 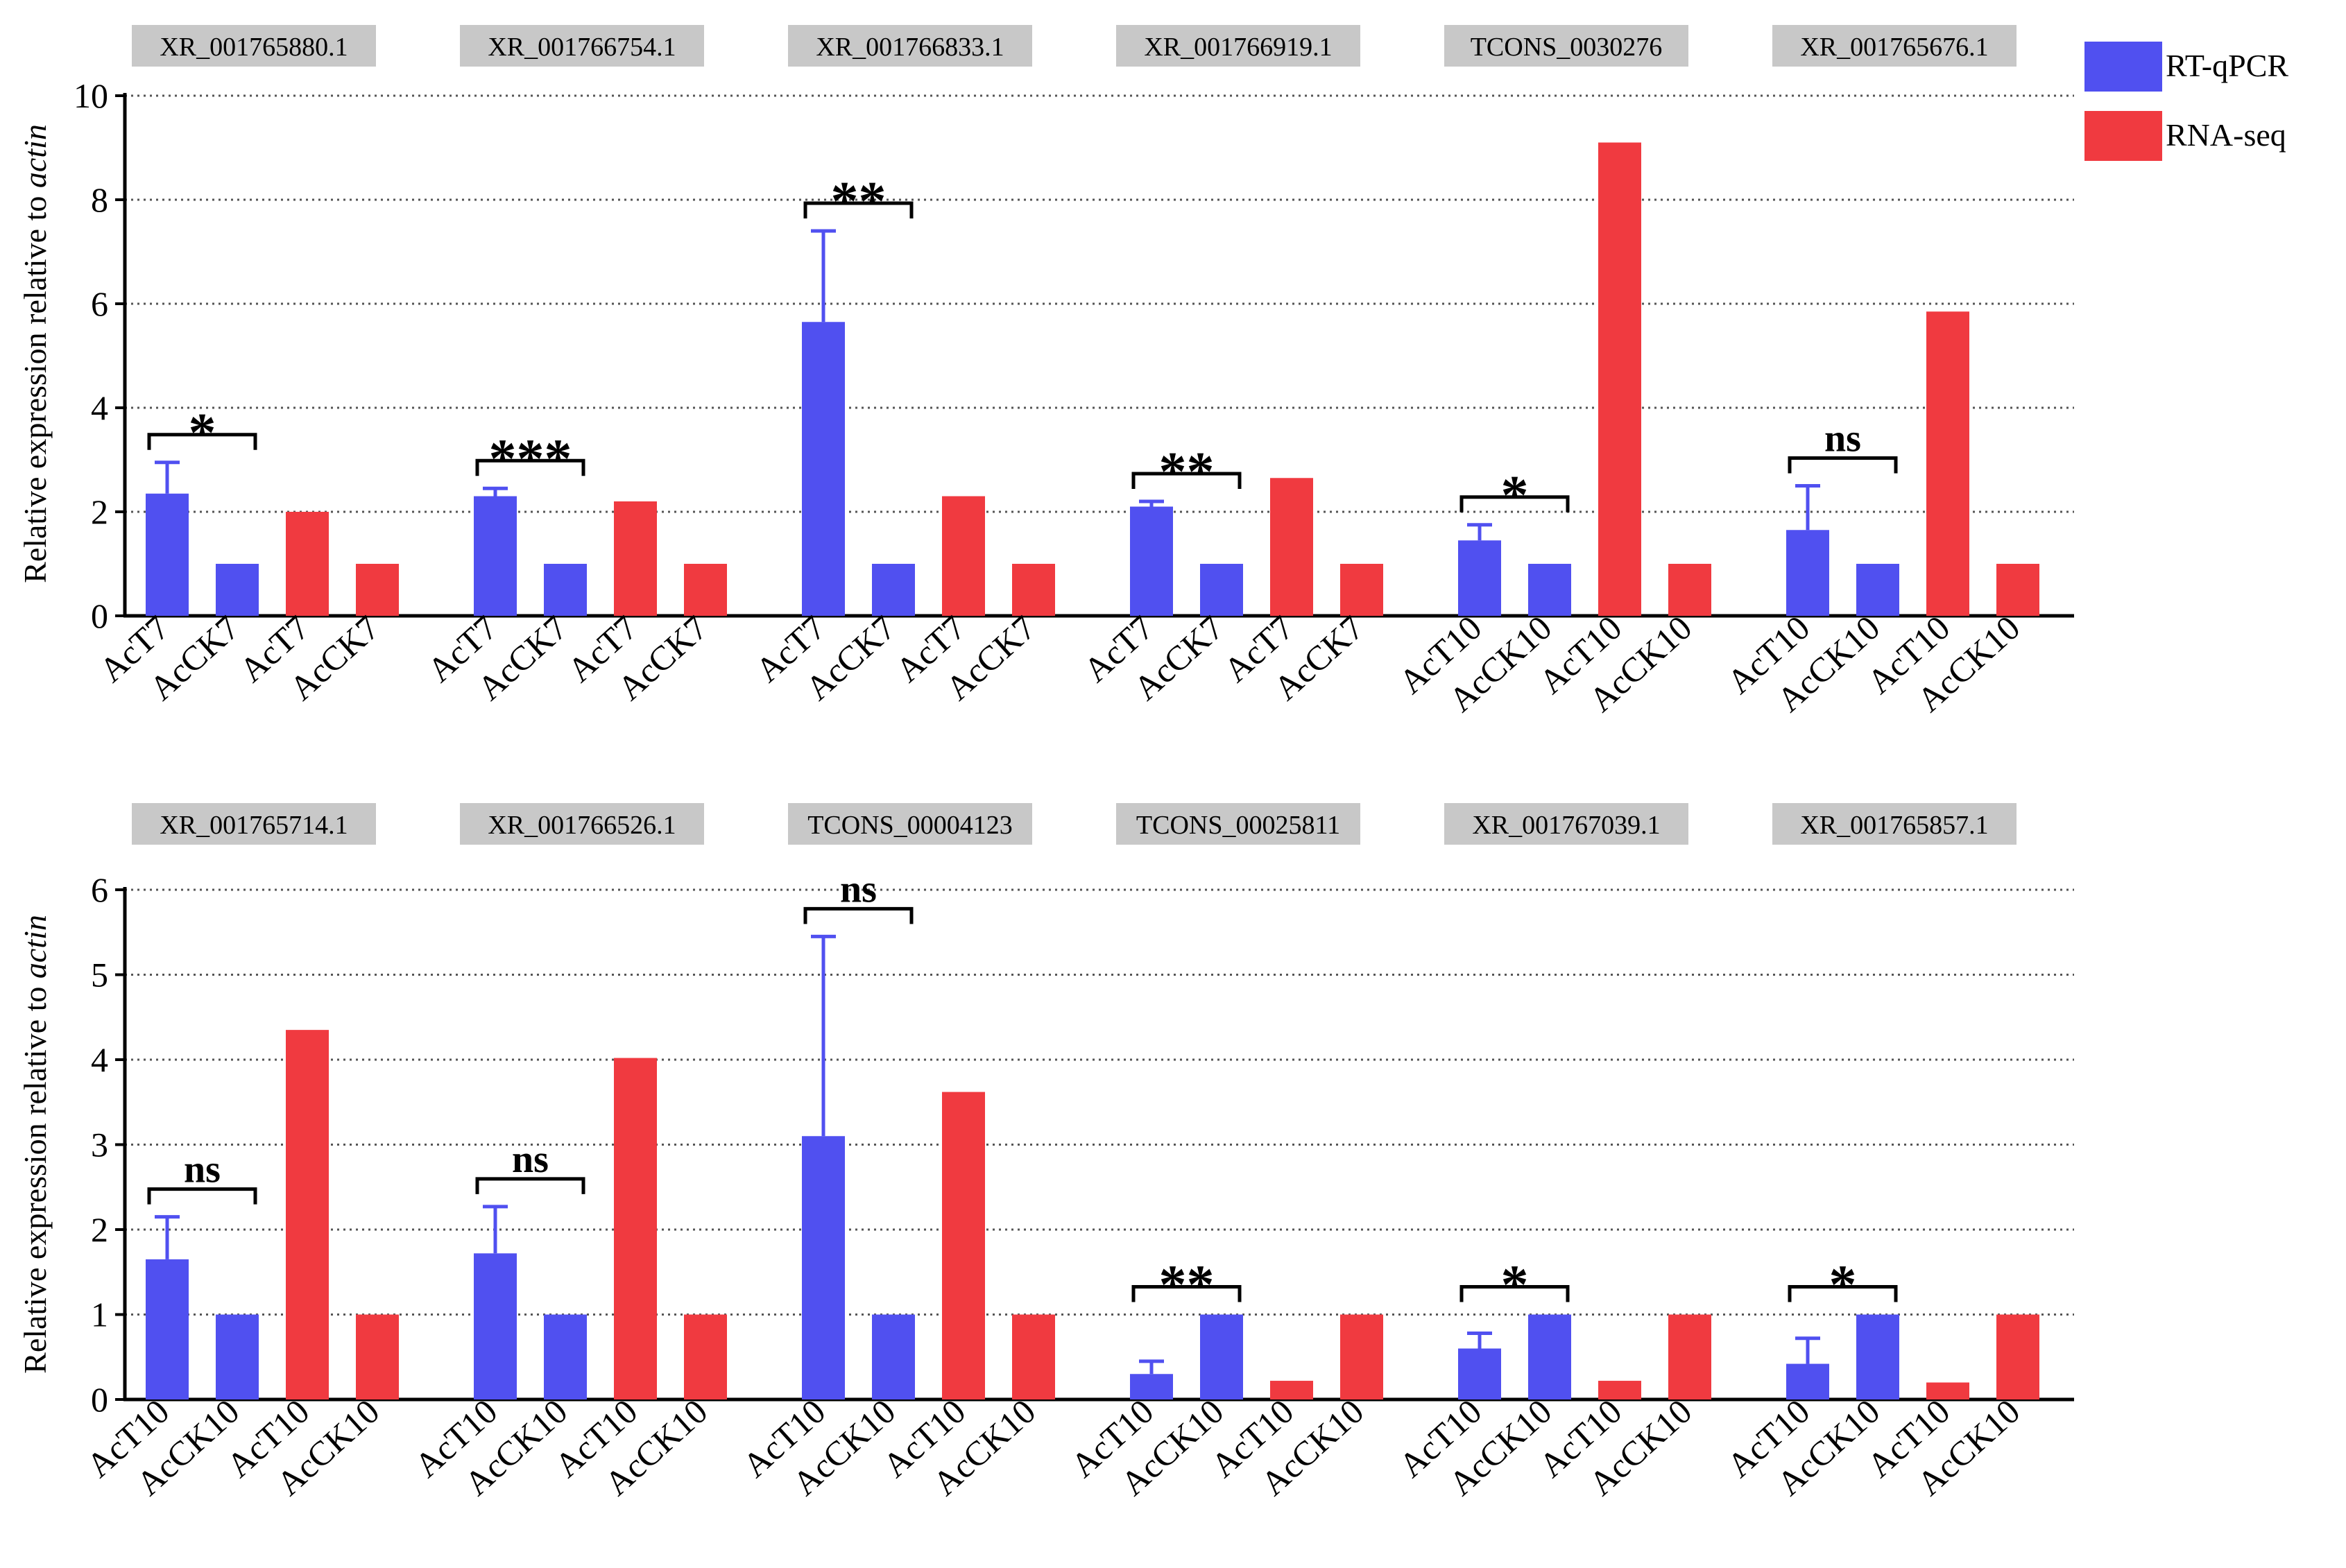 What do you see at coordinates (2226, 135) in the screenshot?
I see `legend-label: RNA-seq` at bounding box center [2226, 135].